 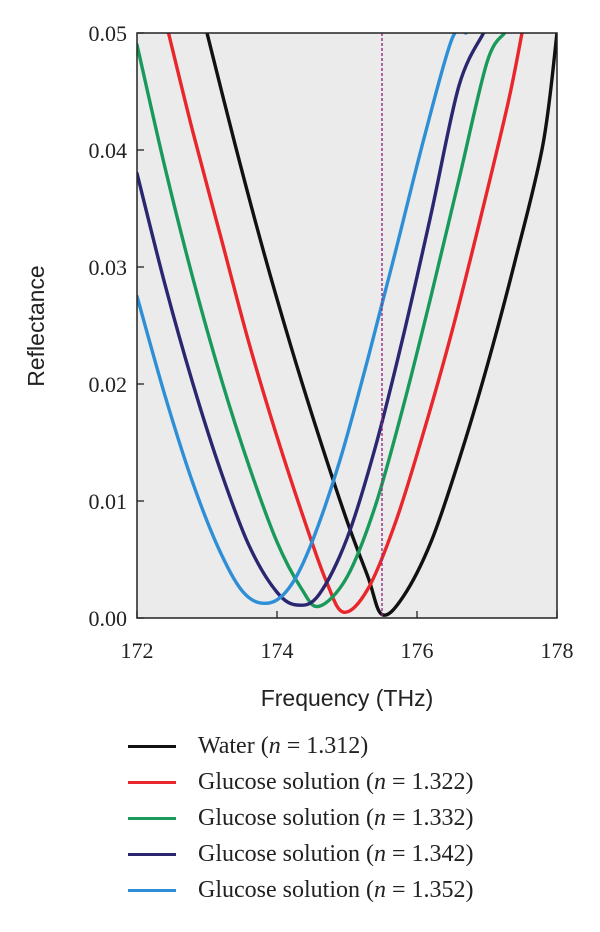 I want to click on legend-label: Glucose solution (n = 1.332), so click(x=336, y=817).